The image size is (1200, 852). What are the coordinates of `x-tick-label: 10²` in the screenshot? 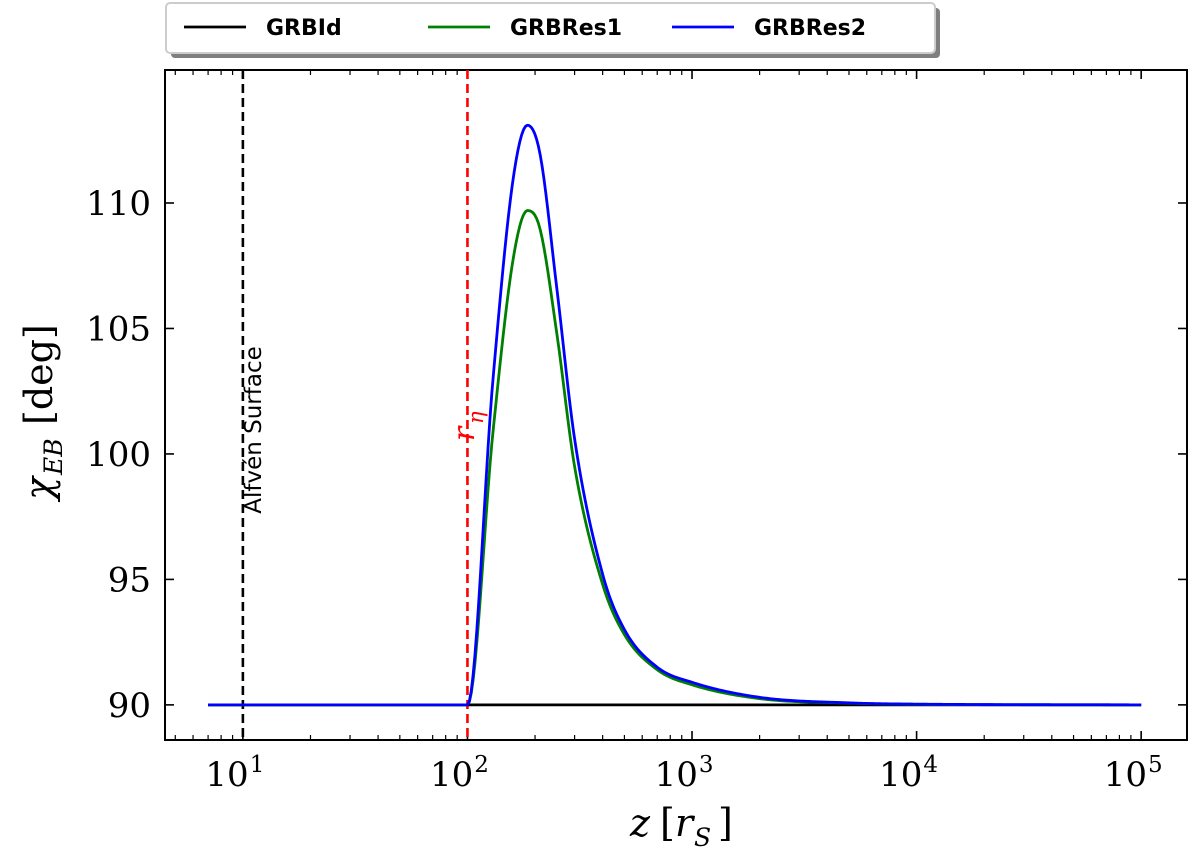 It's located at (459, 773).